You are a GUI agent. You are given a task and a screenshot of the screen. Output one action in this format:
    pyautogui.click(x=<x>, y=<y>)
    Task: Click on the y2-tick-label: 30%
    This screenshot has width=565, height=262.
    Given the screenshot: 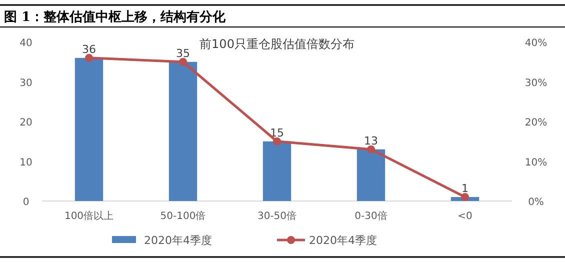 What is the action you would take?
    pyautogui.click(x=536, y=83)
    